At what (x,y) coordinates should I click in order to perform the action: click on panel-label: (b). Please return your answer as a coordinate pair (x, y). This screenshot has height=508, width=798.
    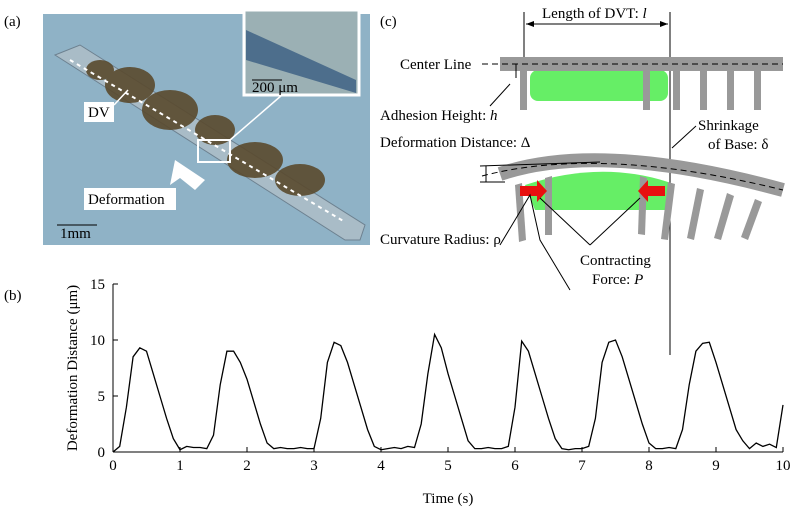
    Looking at the image, I should click on (13, 296).